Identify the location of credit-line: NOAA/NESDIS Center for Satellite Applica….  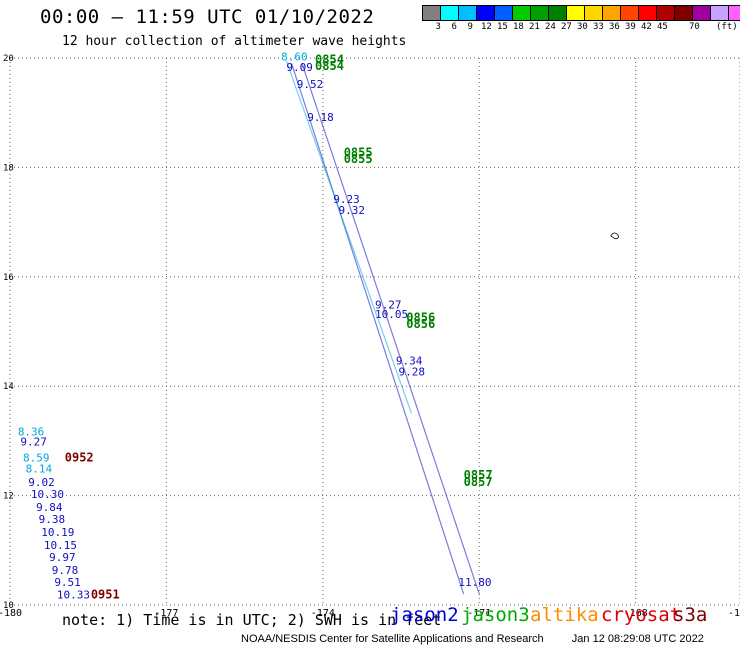
(472, 639).